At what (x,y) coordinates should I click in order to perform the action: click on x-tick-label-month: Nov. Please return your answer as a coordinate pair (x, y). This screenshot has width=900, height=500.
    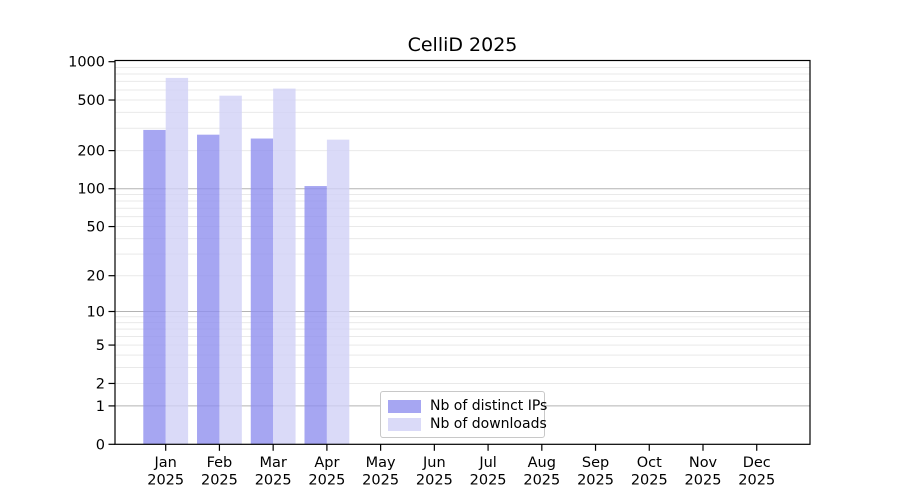
    Looking at the image, I should click on (703, 463).